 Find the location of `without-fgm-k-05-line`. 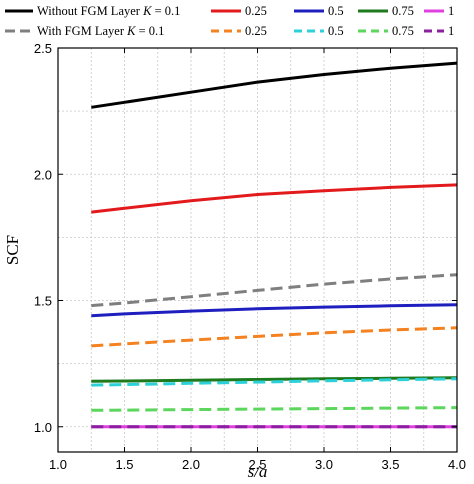

without-fgm-k-05-line is located at coordinates (274, 310).